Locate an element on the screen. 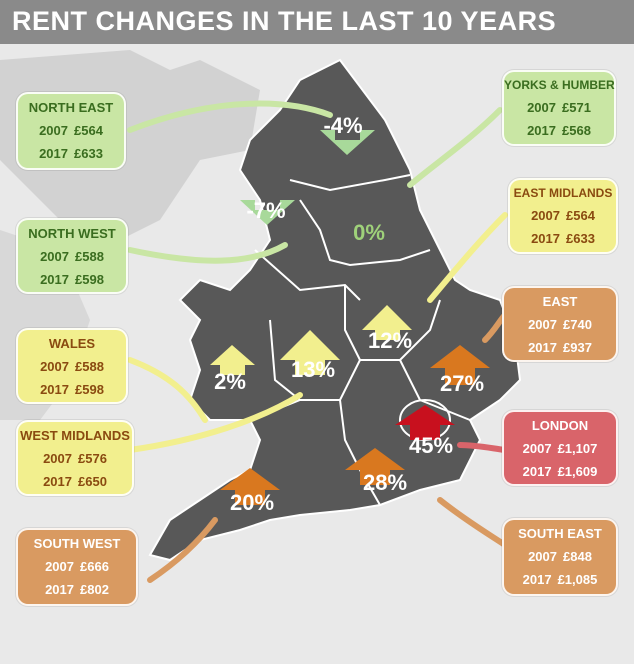 Image resolution: width=634 pixels, height=664 pixels. region-name: WALES is located at coordinates (72, 343).